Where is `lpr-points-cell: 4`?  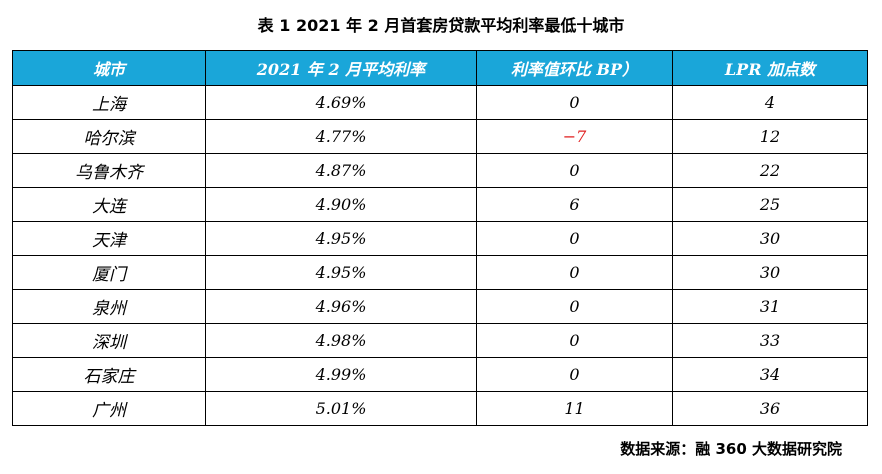
lpr-points-cell: 4 is located at coordinates (770, 102).